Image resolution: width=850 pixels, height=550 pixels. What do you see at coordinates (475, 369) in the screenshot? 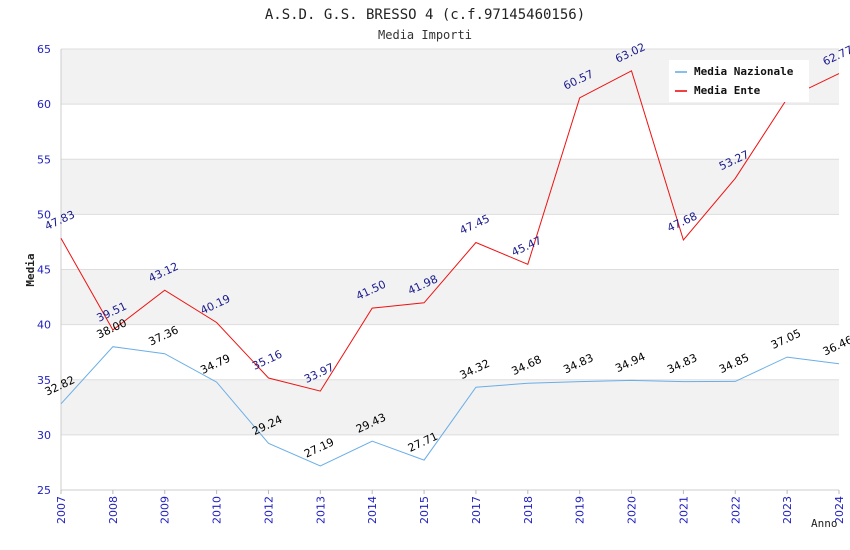
I see `data-label-media-nazionale-2017: 34.32` at bounding box center [475, 369].